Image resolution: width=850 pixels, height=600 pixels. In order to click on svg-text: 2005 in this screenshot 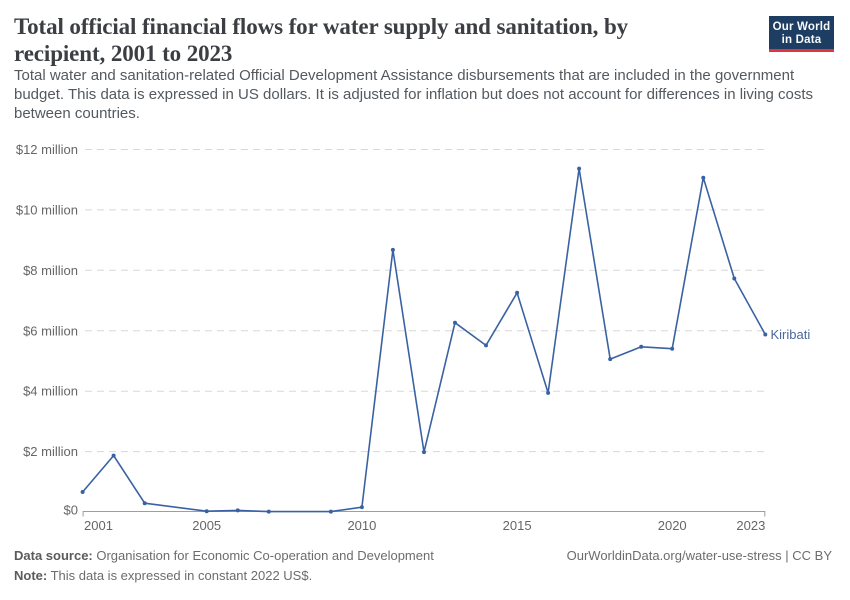, I will do `click(206, 525)`.